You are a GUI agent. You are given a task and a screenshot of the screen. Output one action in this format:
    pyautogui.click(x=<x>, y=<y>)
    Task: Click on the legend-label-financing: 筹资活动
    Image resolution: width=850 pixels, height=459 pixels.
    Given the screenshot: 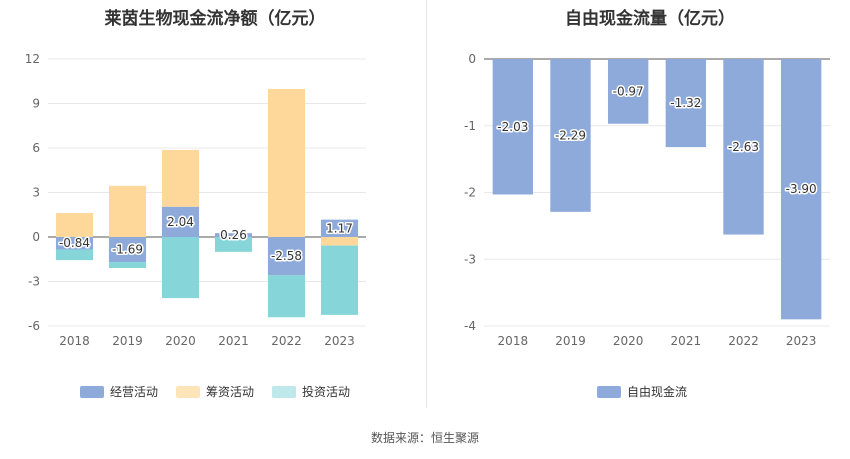 What is the action you would take?
    pyautogui.click(x=230, y=392)
    